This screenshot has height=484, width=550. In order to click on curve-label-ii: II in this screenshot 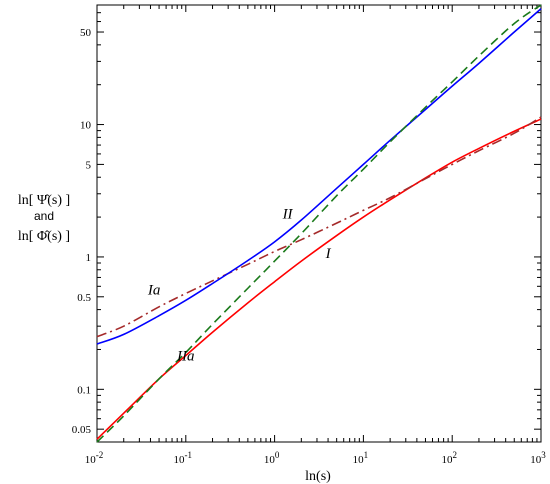, I will do `click(288, 215)`.